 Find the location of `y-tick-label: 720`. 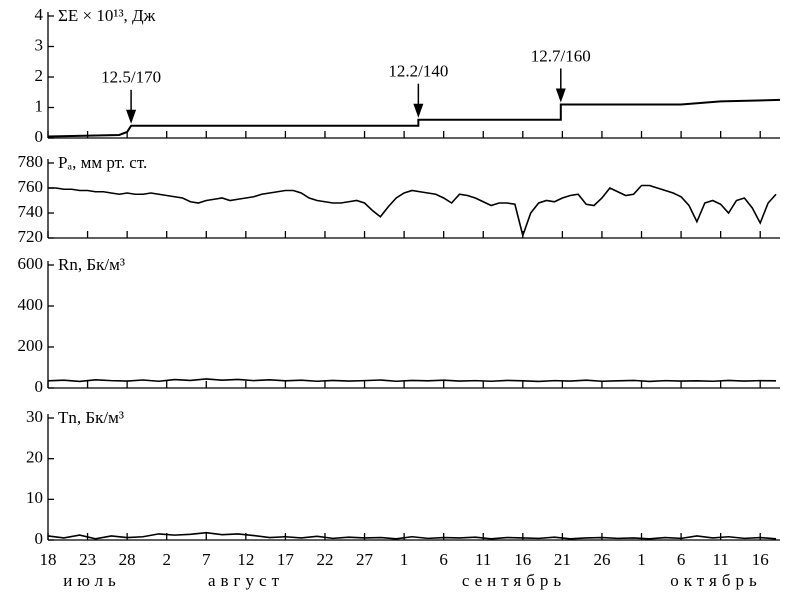

y-tick-label: 720 is located at coordinates (31, 236).